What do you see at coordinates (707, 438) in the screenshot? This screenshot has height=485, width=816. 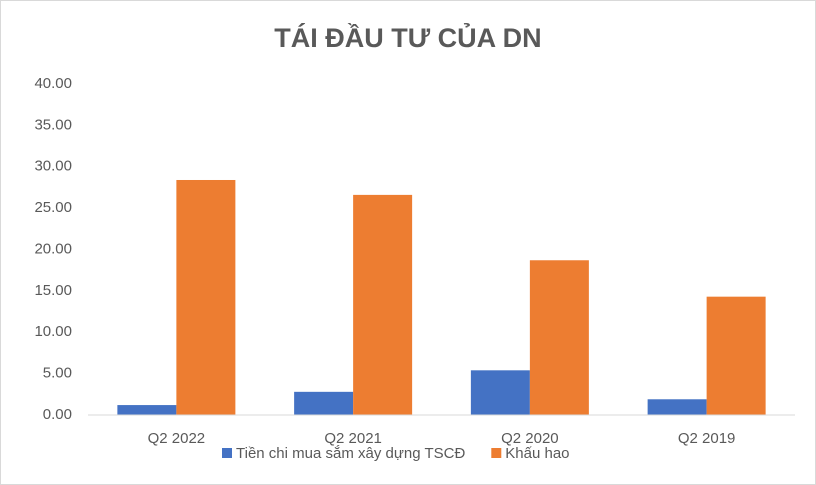 I see `x-tick-label: Q2 2019` at bounding box center [707, 438].